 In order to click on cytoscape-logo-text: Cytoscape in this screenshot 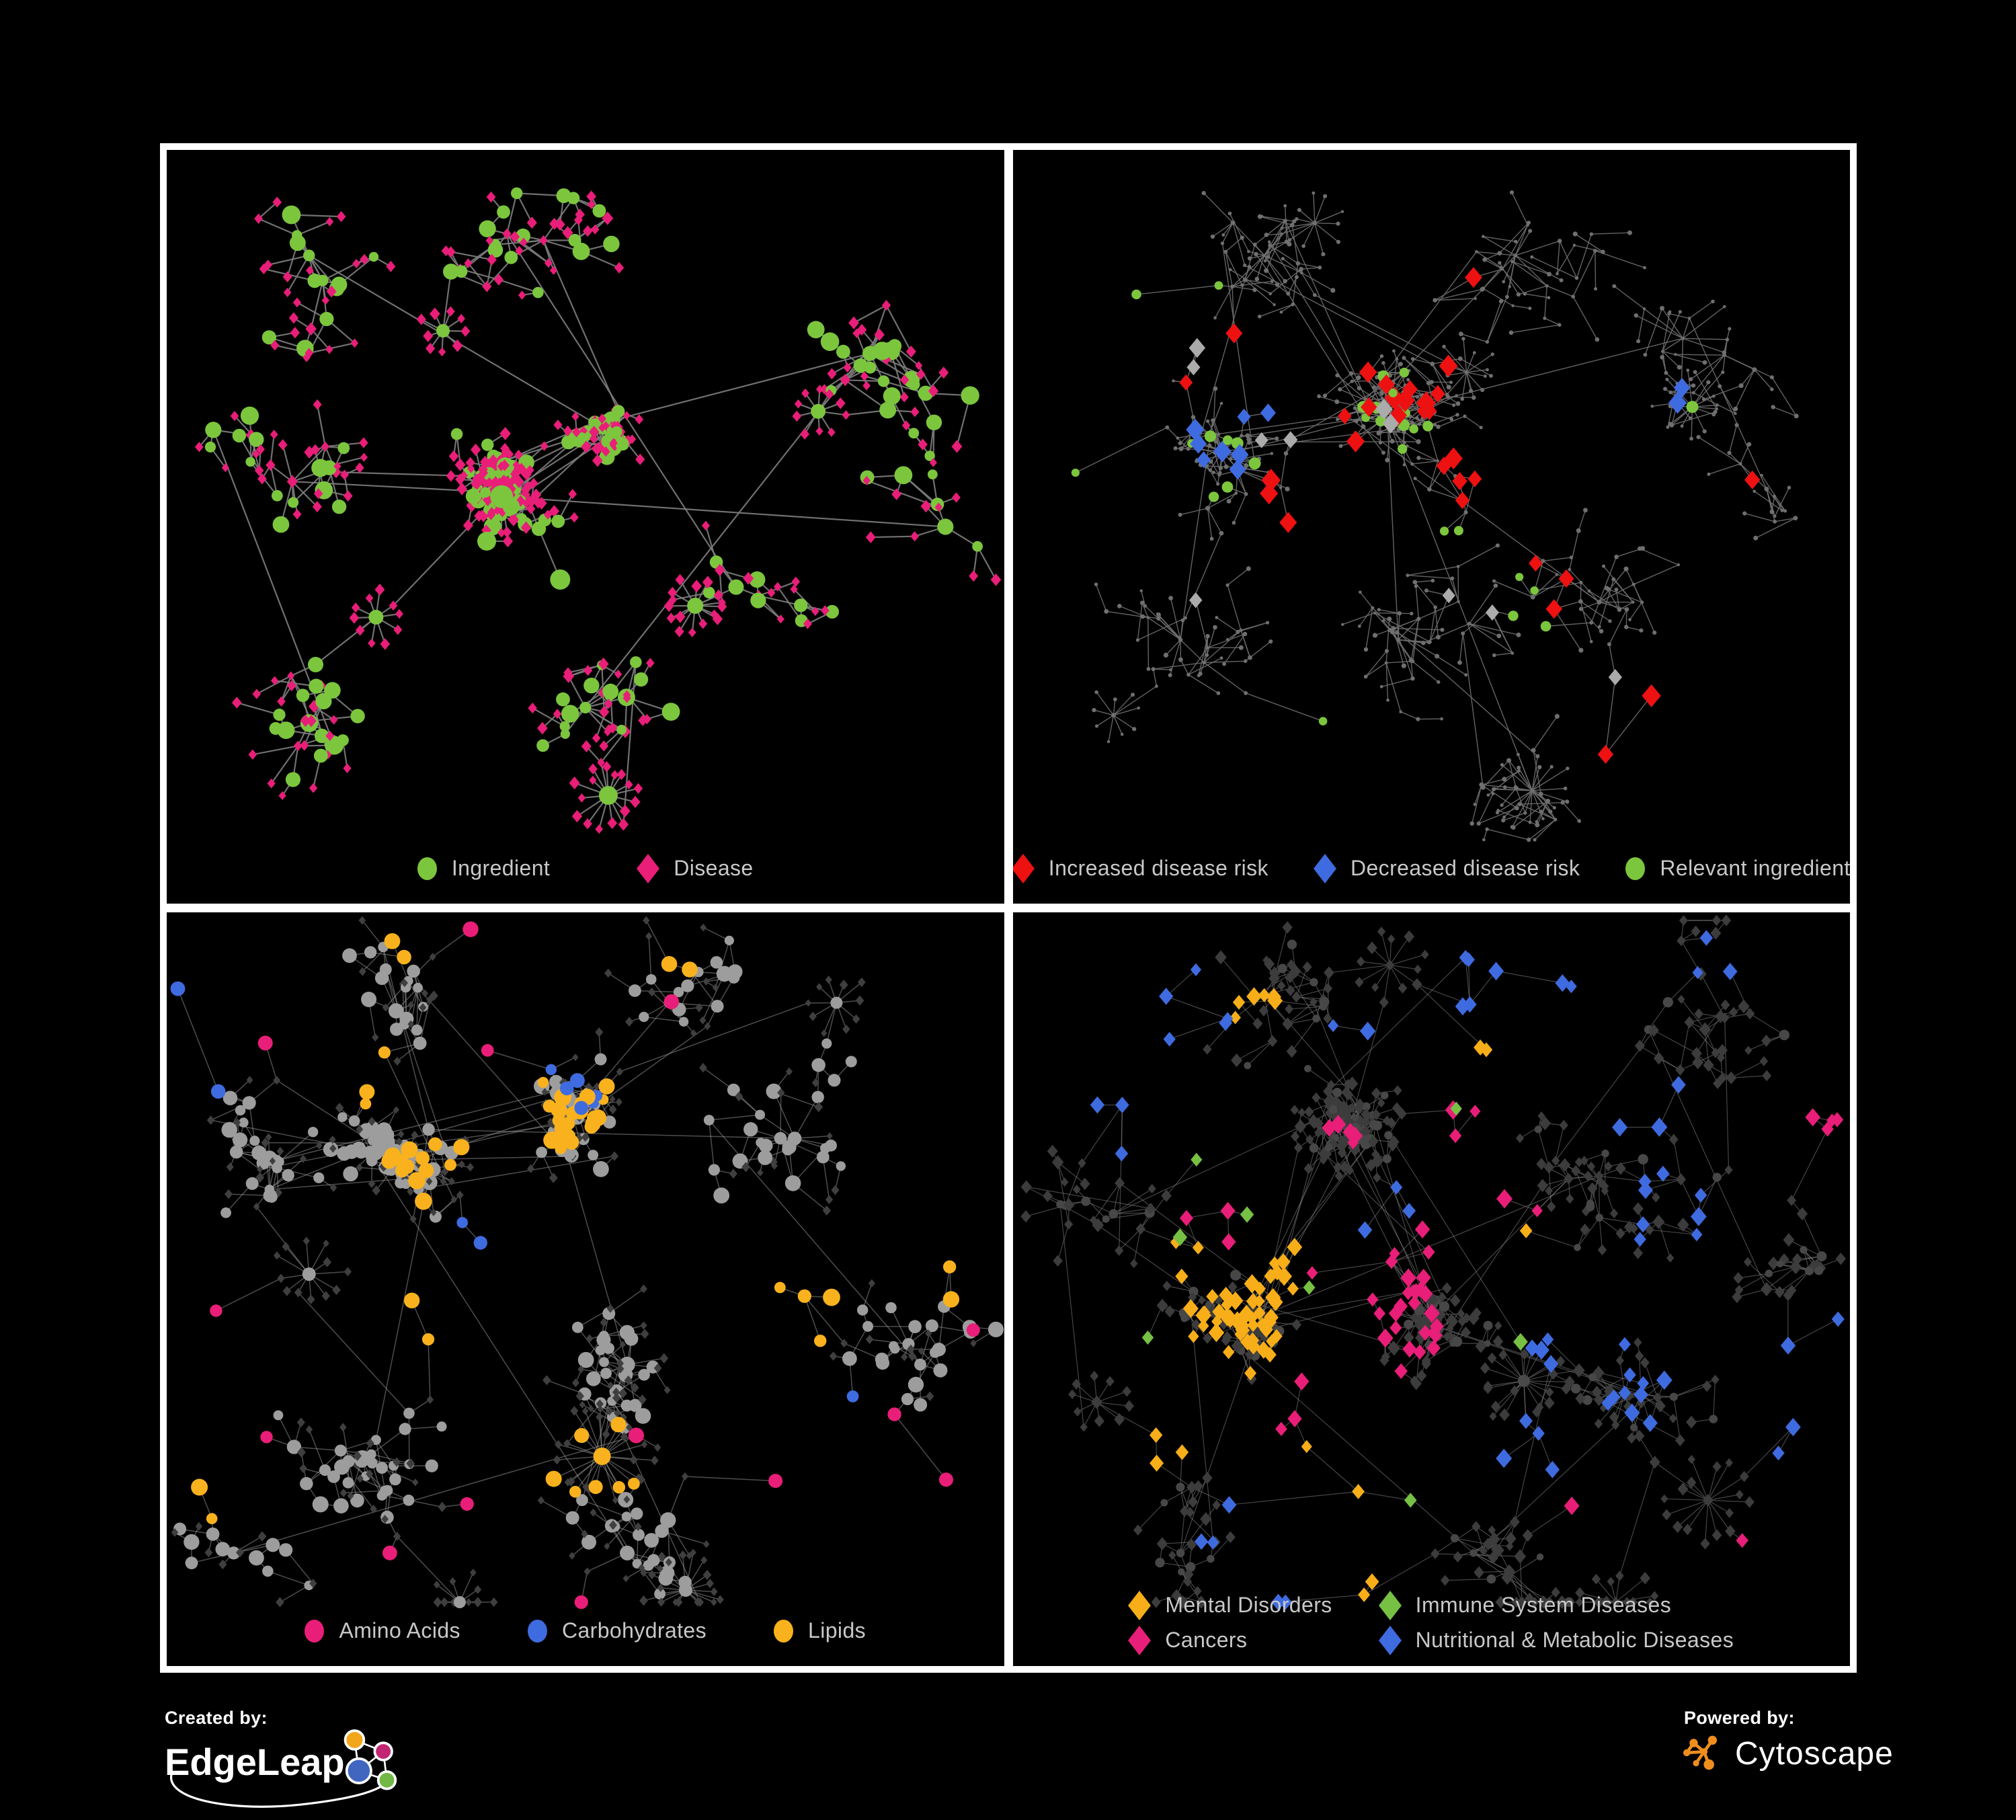, I will do `click(1814, 1753)`.